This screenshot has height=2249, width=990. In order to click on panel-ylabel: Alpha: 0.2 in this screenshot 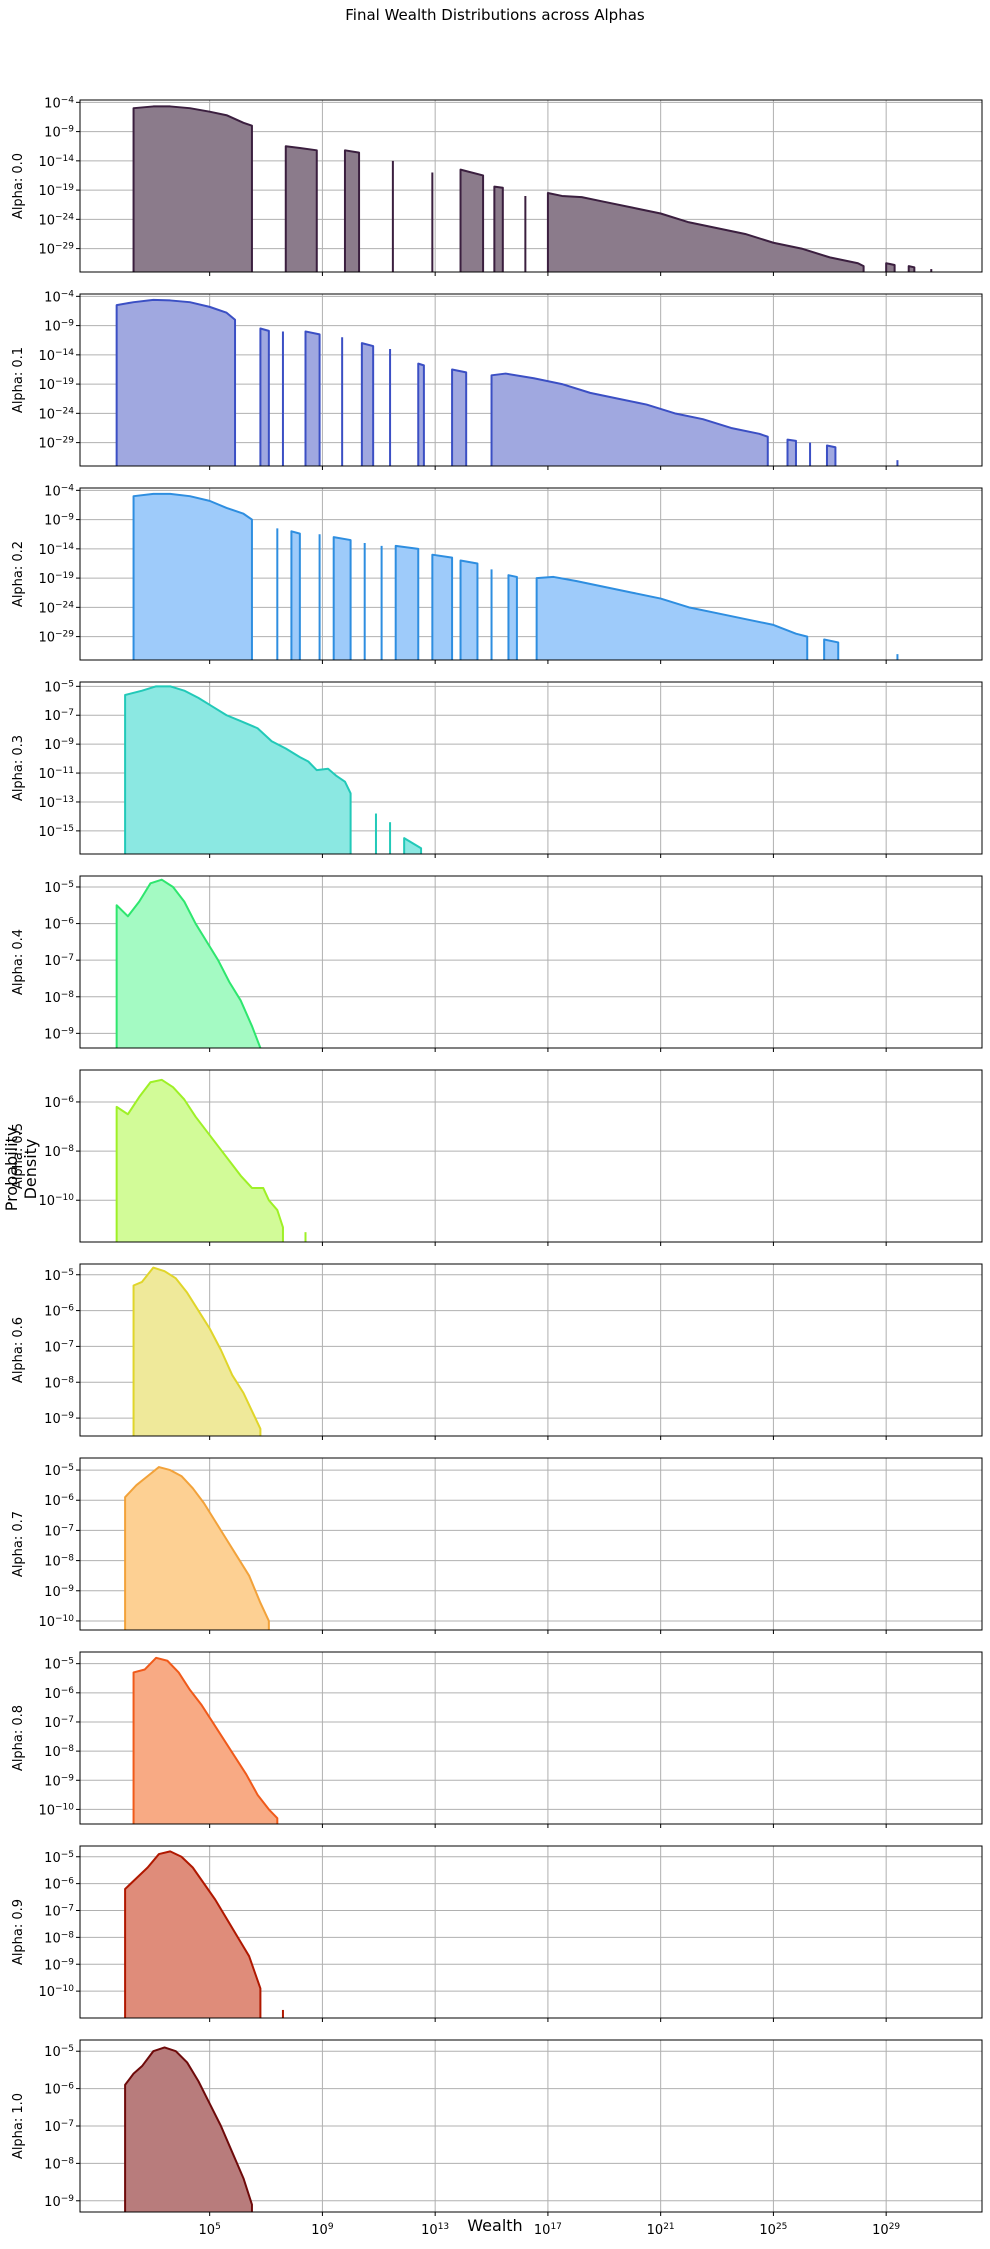, I will do `click(18, 574)`.